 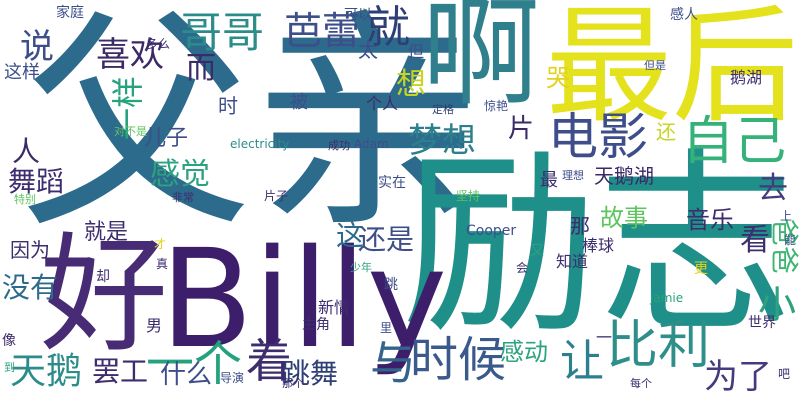 What do you see at coordinates (22, 72) in the screenshot?
I see `word-zheyang: 这样` at bounding box center [22, 72].